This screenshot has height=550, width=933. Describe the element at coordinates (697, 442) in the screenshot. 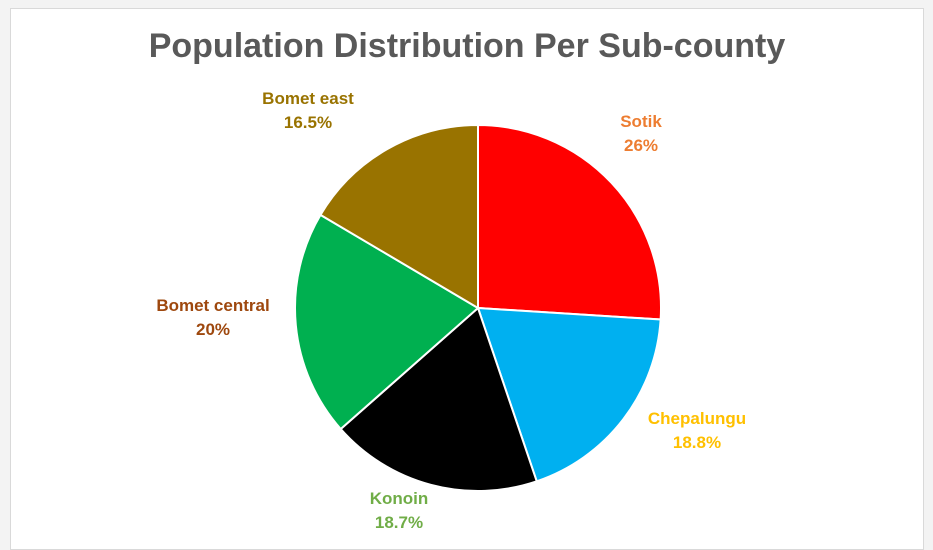

I see `slice-value-chepalungu: 18.8%` at that location.